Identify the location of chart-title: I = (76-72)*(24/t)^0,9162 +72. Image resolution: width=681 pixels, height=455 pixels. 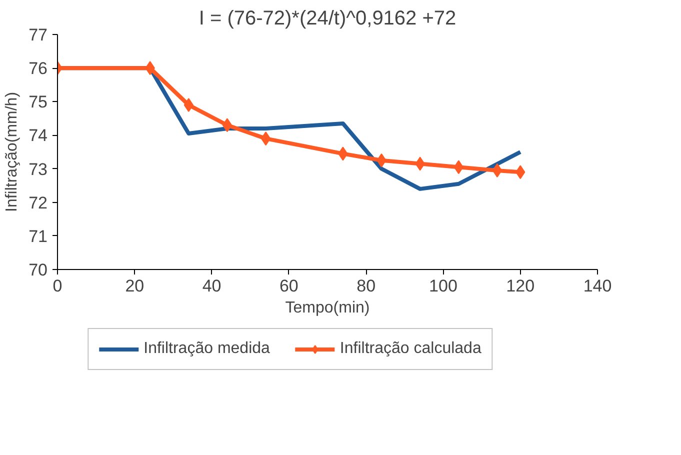
(327, 19).